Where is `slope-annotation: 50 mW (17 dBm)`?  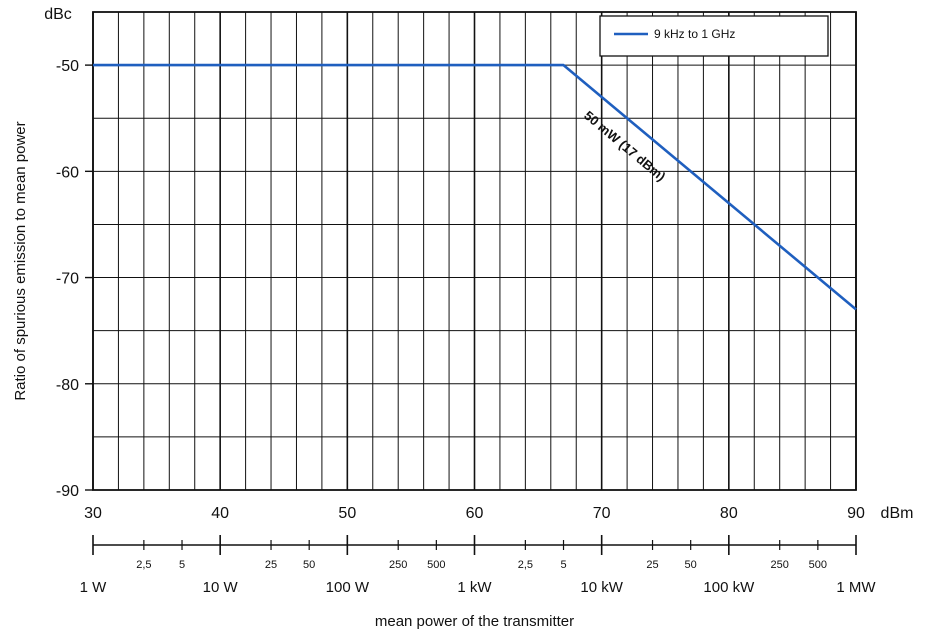 slope-annotation: 50 mW (17 dBm) is located at coordinates (624, 146).